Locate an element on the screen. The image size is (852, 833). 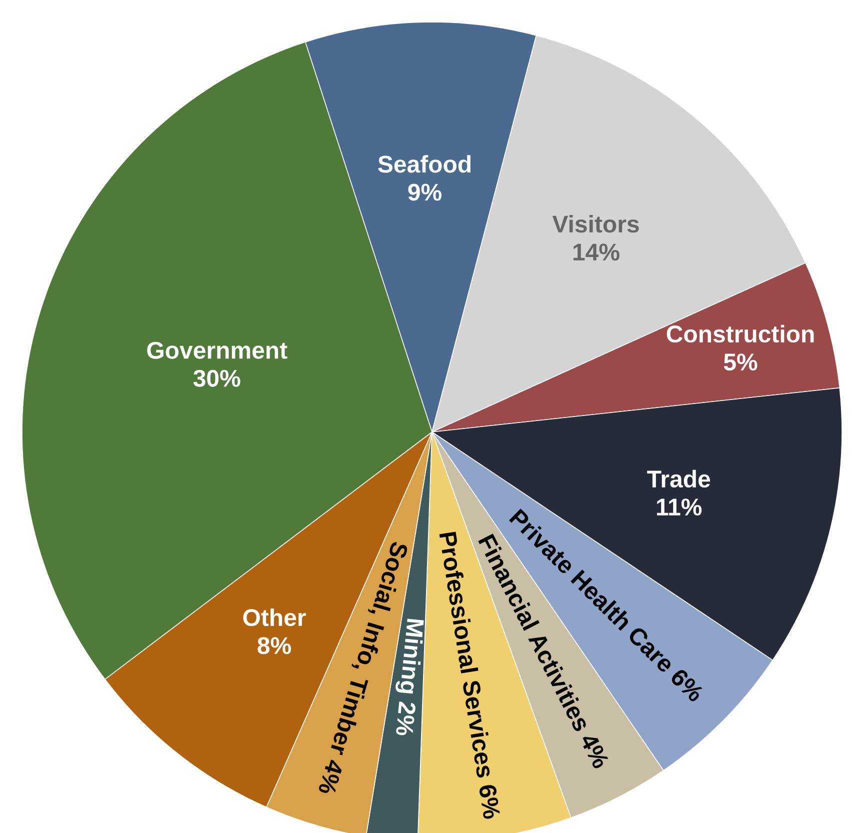
data-label: 30% is located at coordinates (216, 378).